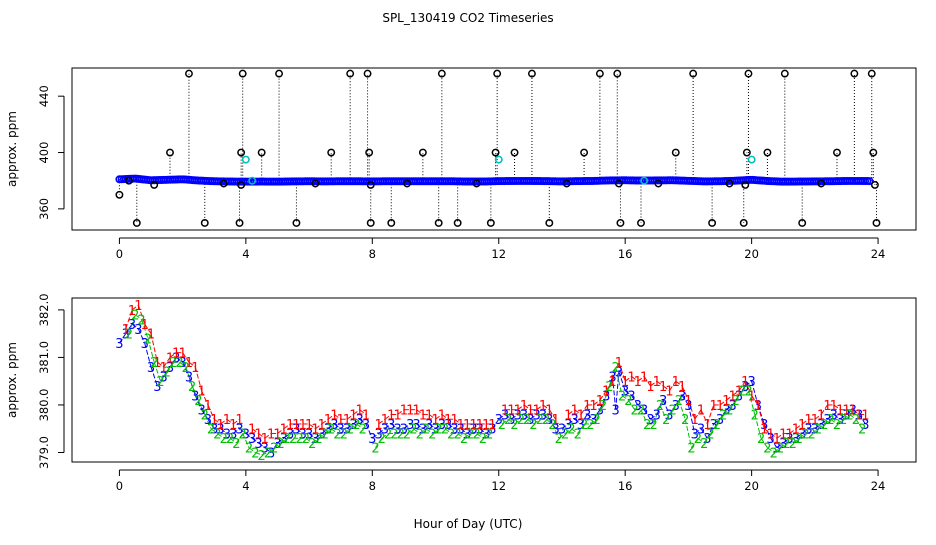  I want to click on bottom-x-axis: 0 4 8 12 16 20 24, so click(500, 481).